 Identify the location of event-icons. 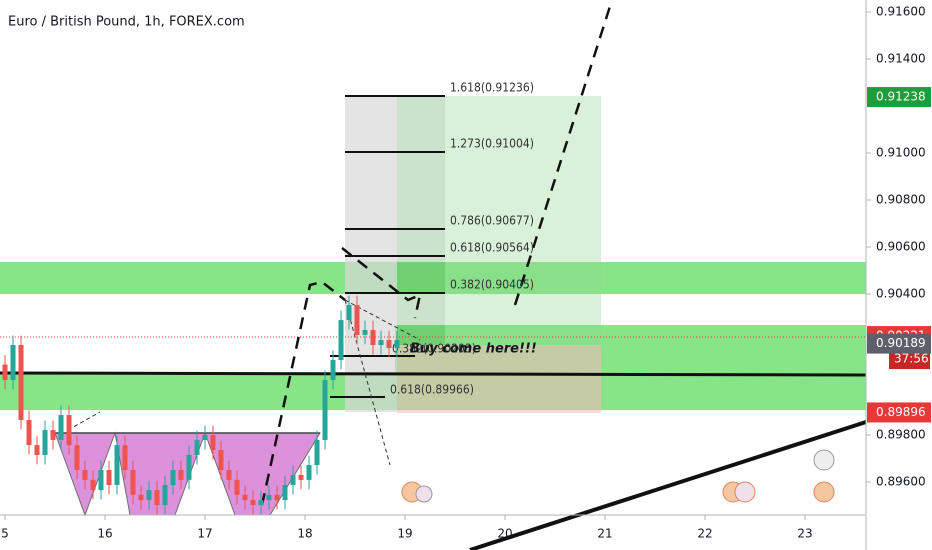
(618, 476).